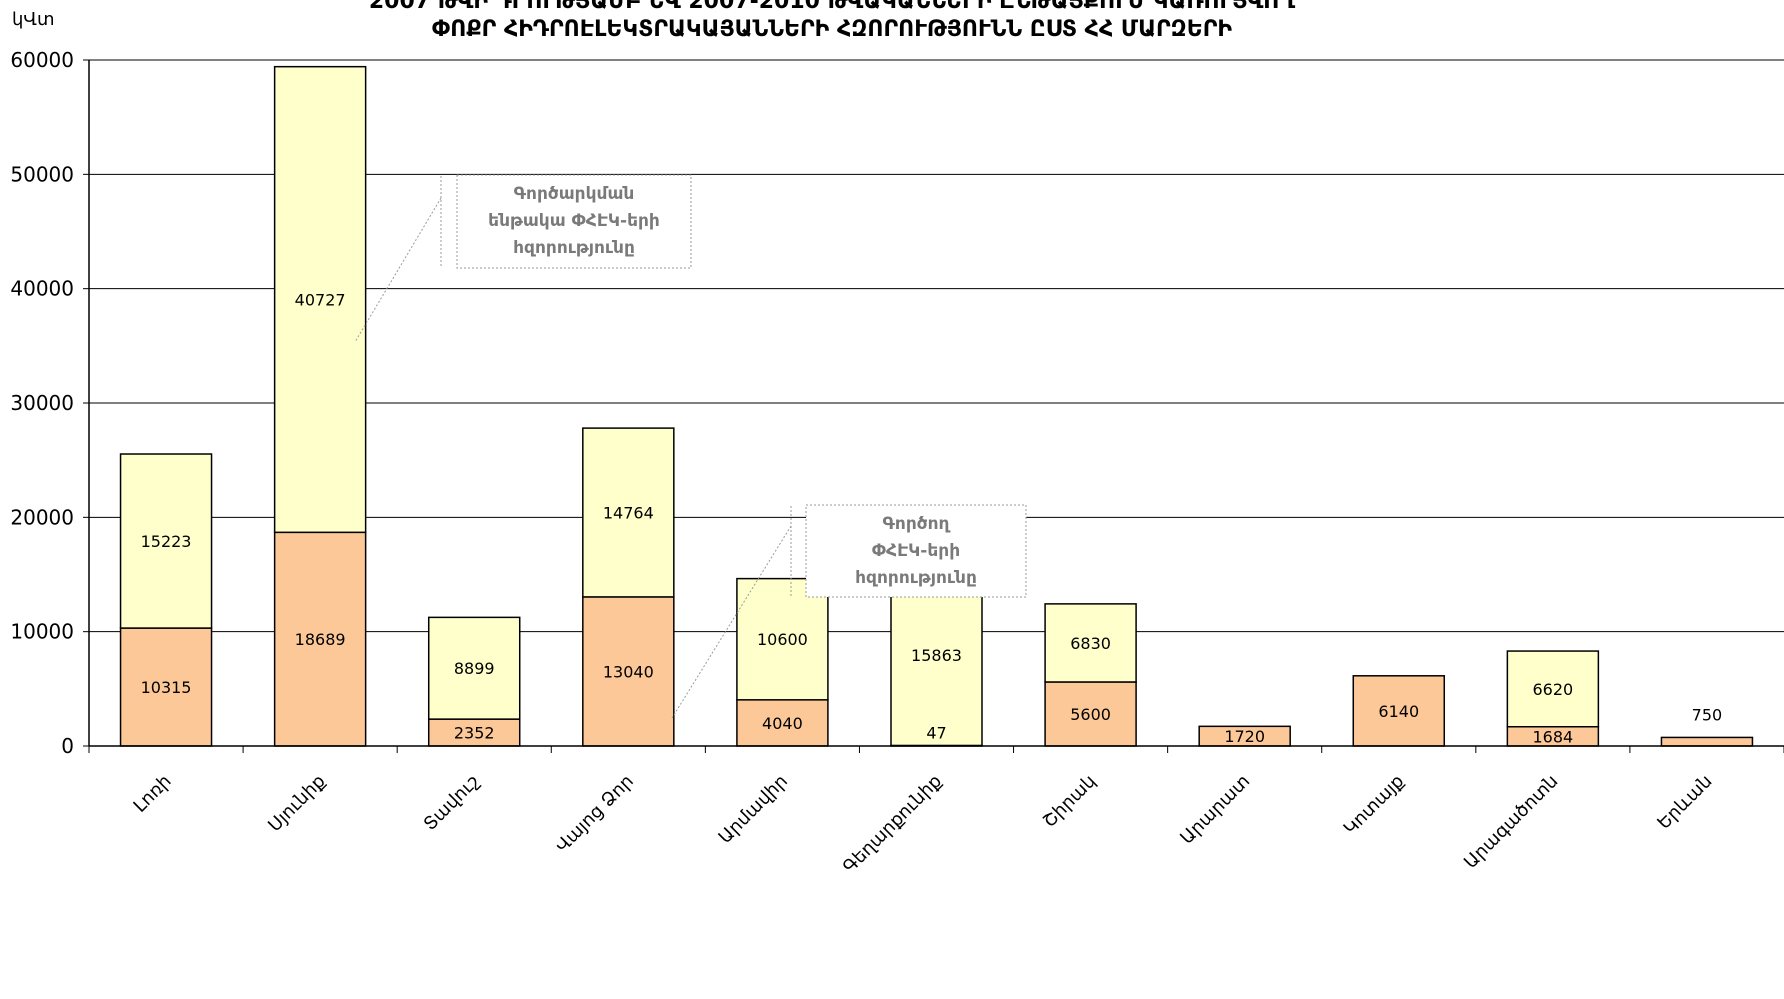  I want to click on data-label: 2352, so click(474, 733).